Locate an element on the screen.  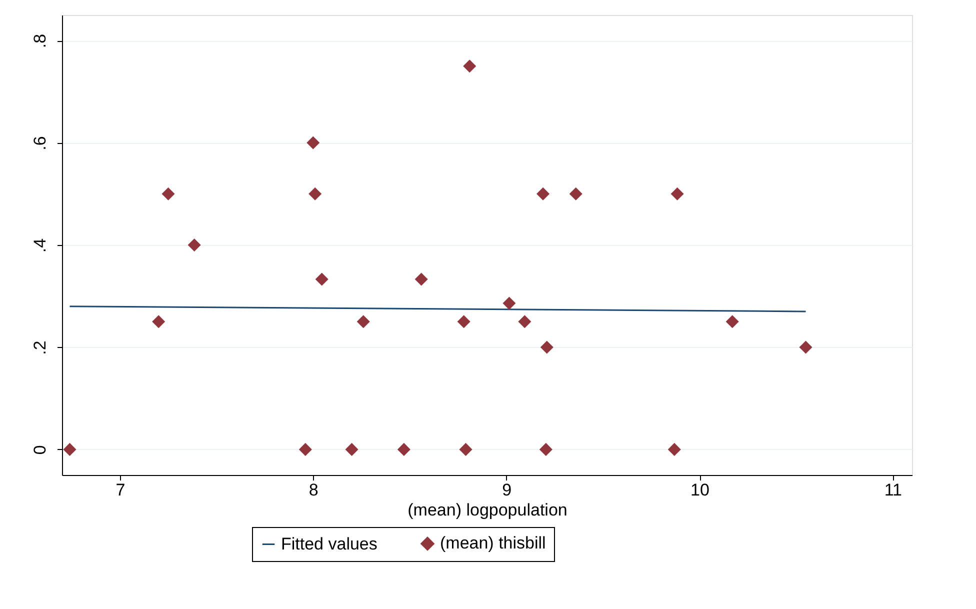
y-tick-label: .8 is located at coordinates (40, 41).